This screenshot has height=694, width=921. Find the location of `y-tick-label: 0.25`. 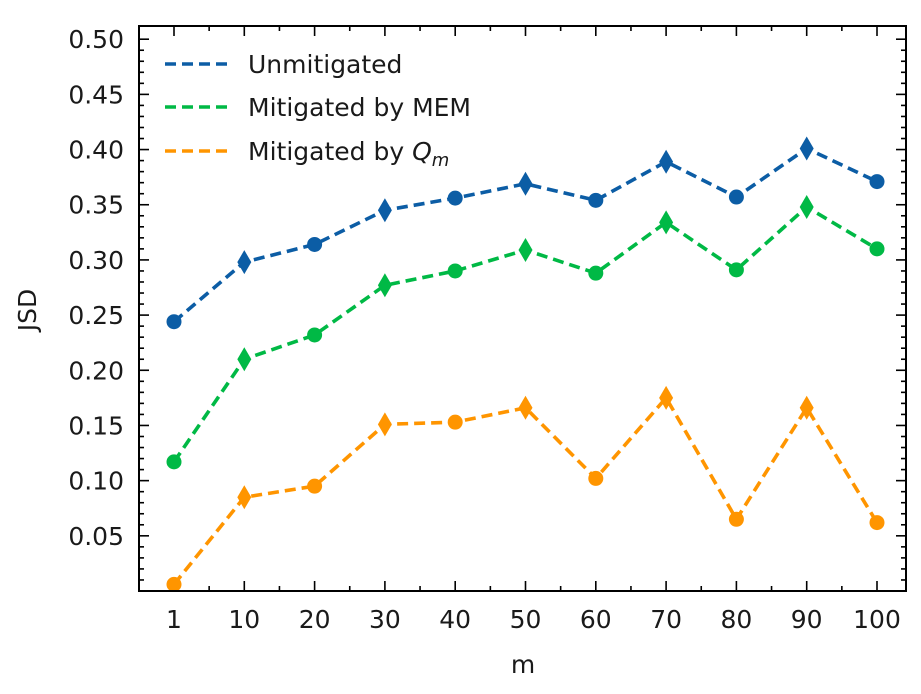

y-tick-label: 0.25 is located at coordinates (96, 315).